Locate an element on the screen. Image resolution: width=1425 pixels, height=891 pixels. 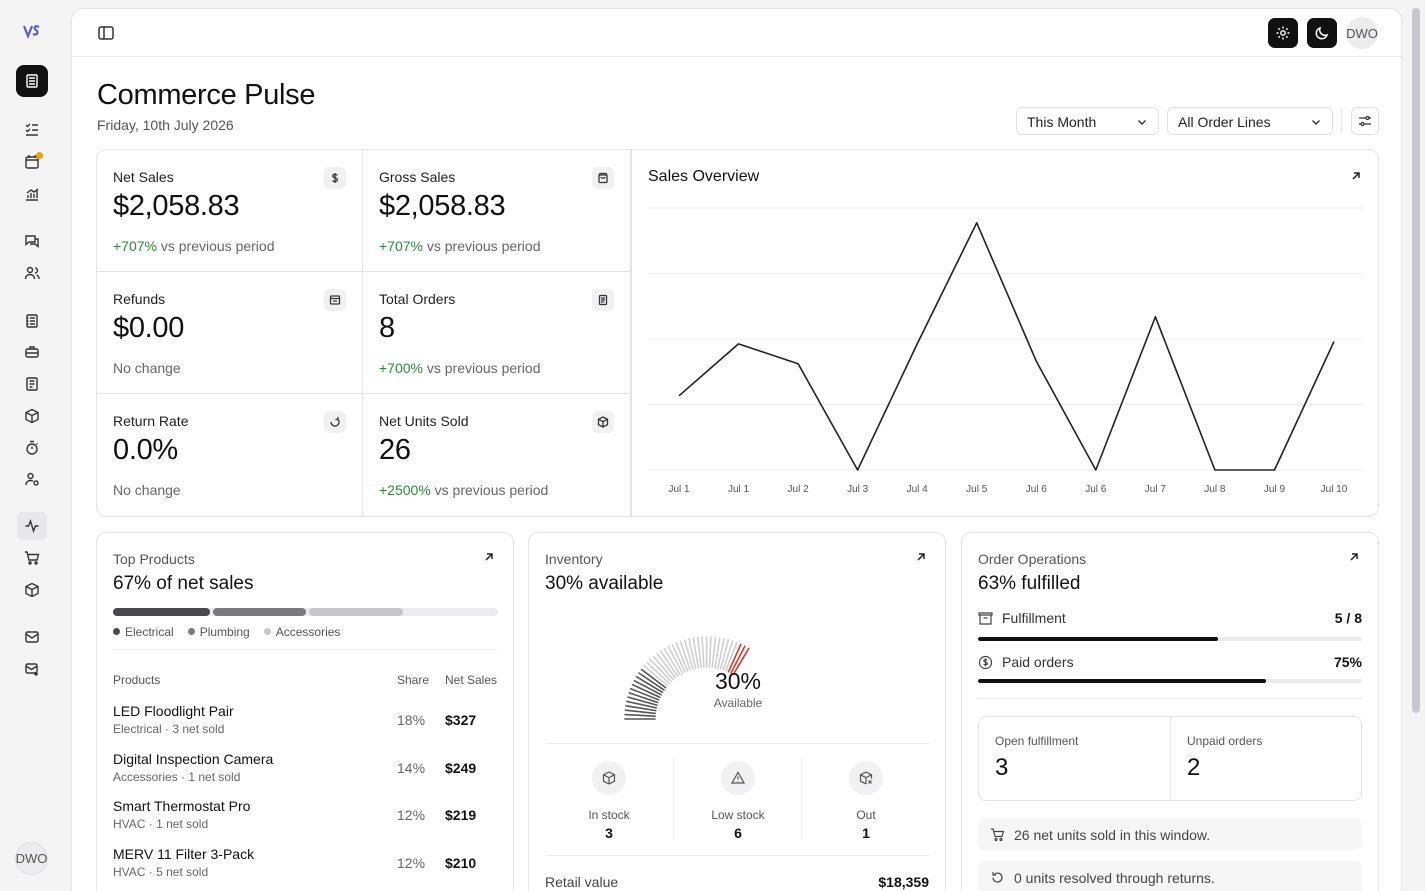
sidebar-products-icon is located at coordinates (32, 416).